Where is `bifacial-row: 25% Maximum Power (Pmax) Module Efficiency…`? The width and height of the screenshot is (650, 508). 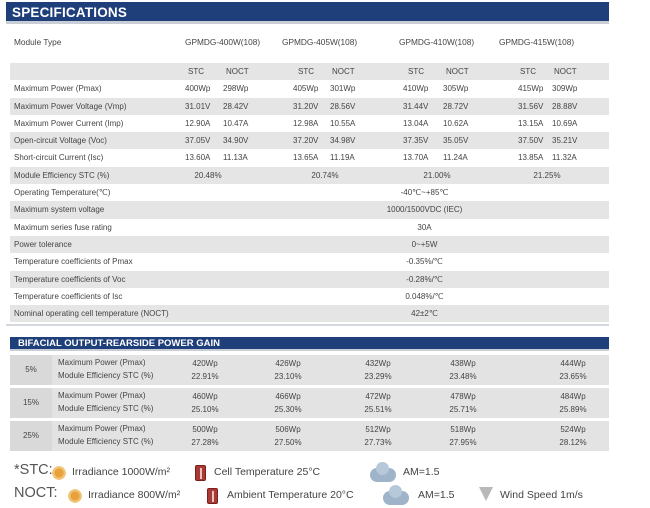
bifacial-row: 25% Maximum Power (Pmax) Module Efficiency… is located at coordinates (309, 436).